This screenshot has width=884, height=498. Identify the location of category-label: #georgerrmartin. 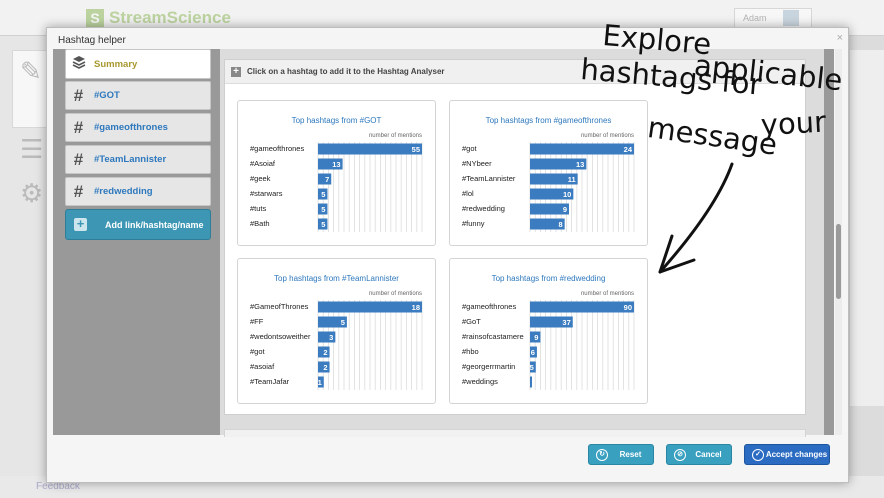
(488, 366).